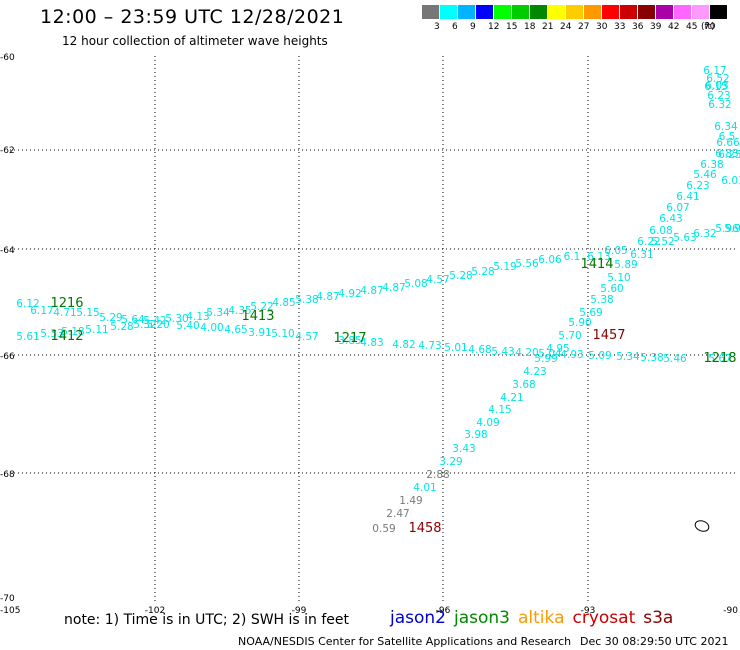  Describe the element at coordinates (424, 488) in the screenshot. I see `wave-height-value: 4.01` at that location.